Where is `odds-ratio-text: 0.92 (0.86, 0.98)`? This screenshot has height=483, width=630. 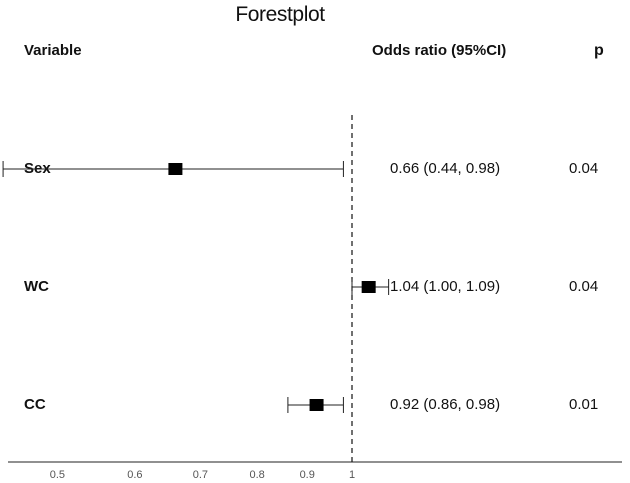
odds-ratio-text: 0.92 (0.86, 0.98) is located at coordinates (445, 404).